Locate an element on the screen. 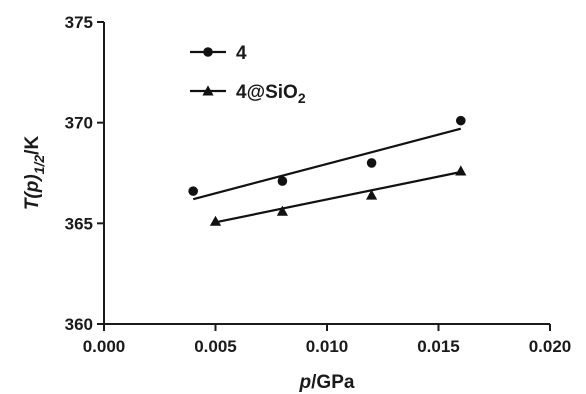  data-points is located at coordinates (327, 170).